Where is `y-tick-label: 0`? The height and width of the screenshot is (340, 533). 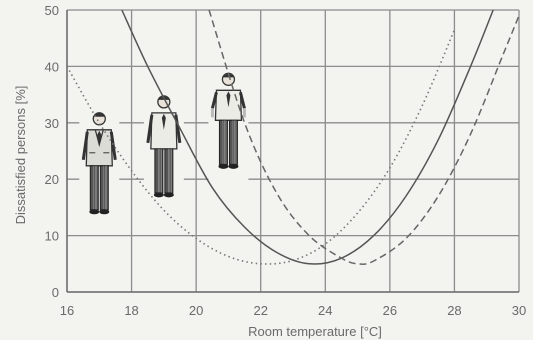 y-tick-label: 0 is located at coordinates (55, 292).